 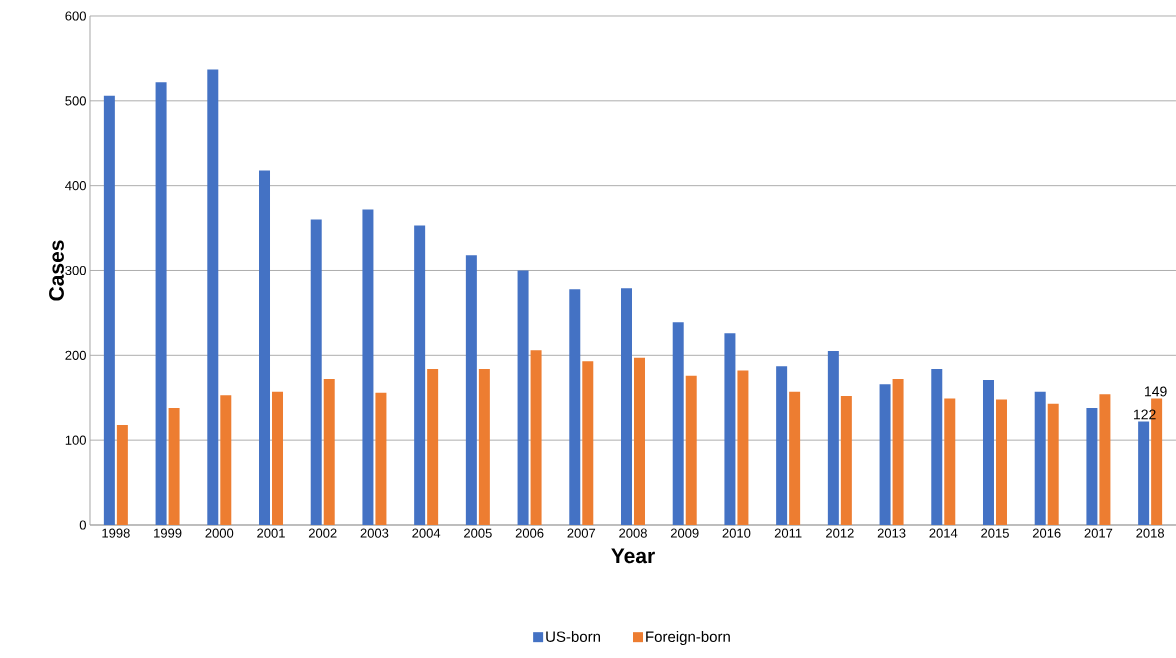 I want to click on y-tick-label: 100, so click(x=75, y=440).